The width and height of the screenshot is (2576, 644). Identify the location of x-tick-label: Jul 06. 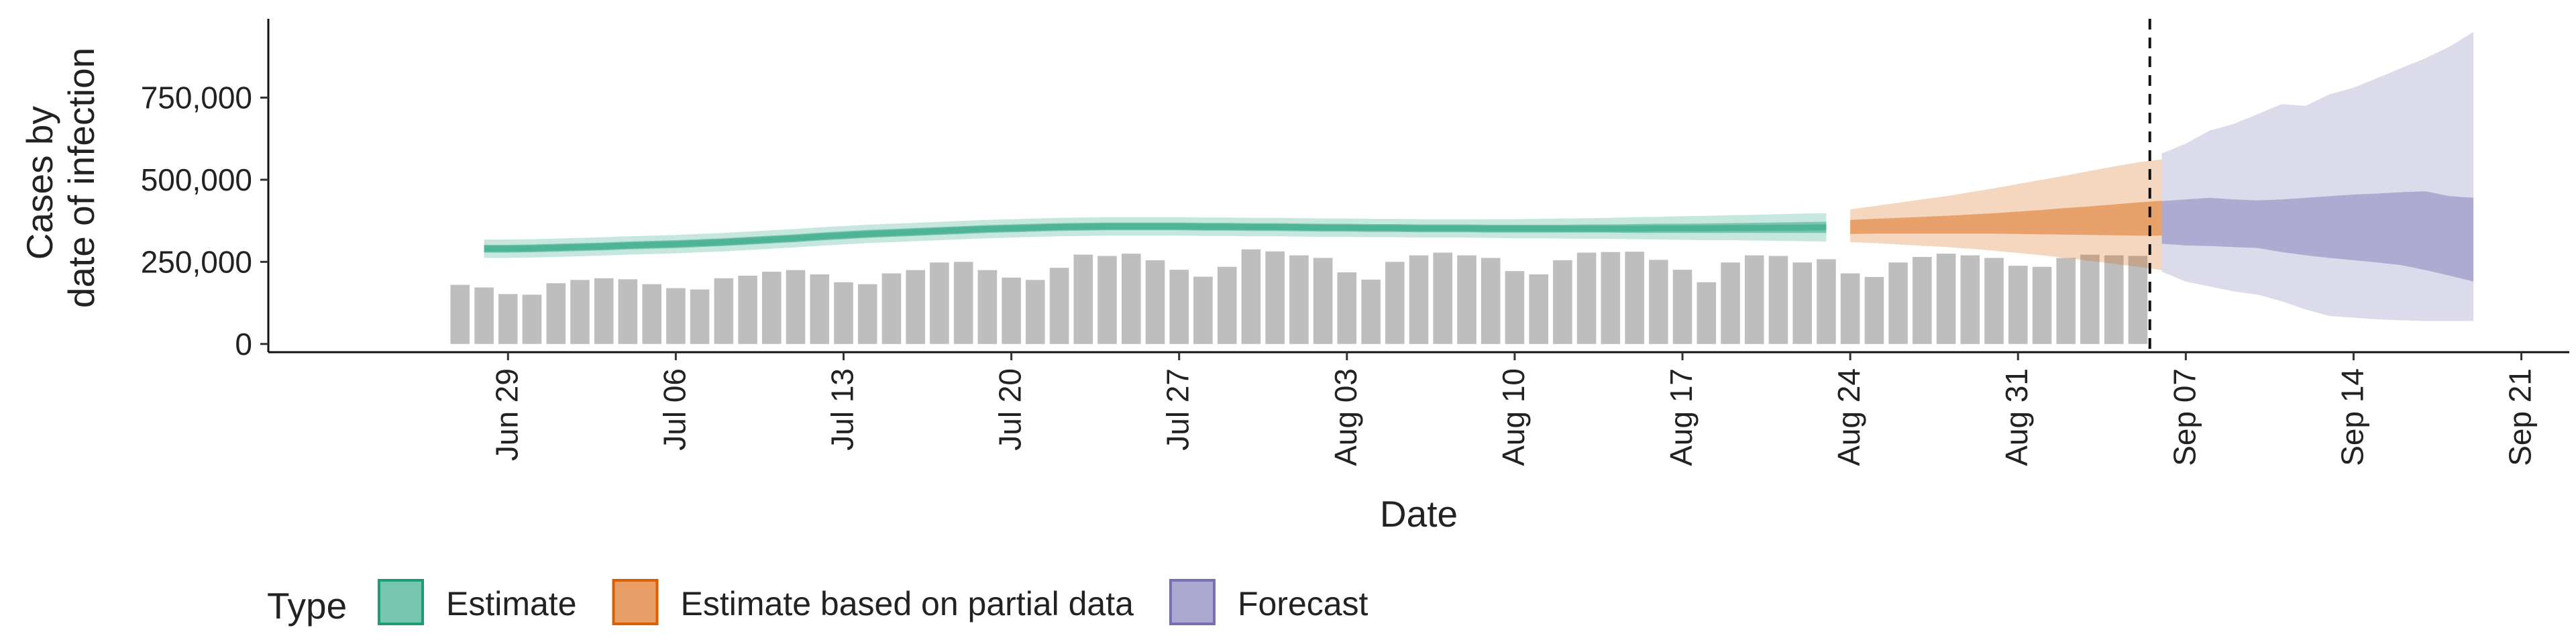
(674, 409).